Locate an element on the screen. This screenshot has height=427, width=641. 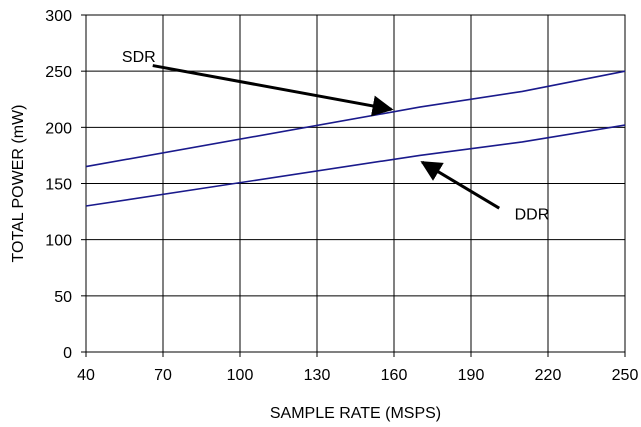
x-tick-label: 130 is located at coordinates (317, 375).